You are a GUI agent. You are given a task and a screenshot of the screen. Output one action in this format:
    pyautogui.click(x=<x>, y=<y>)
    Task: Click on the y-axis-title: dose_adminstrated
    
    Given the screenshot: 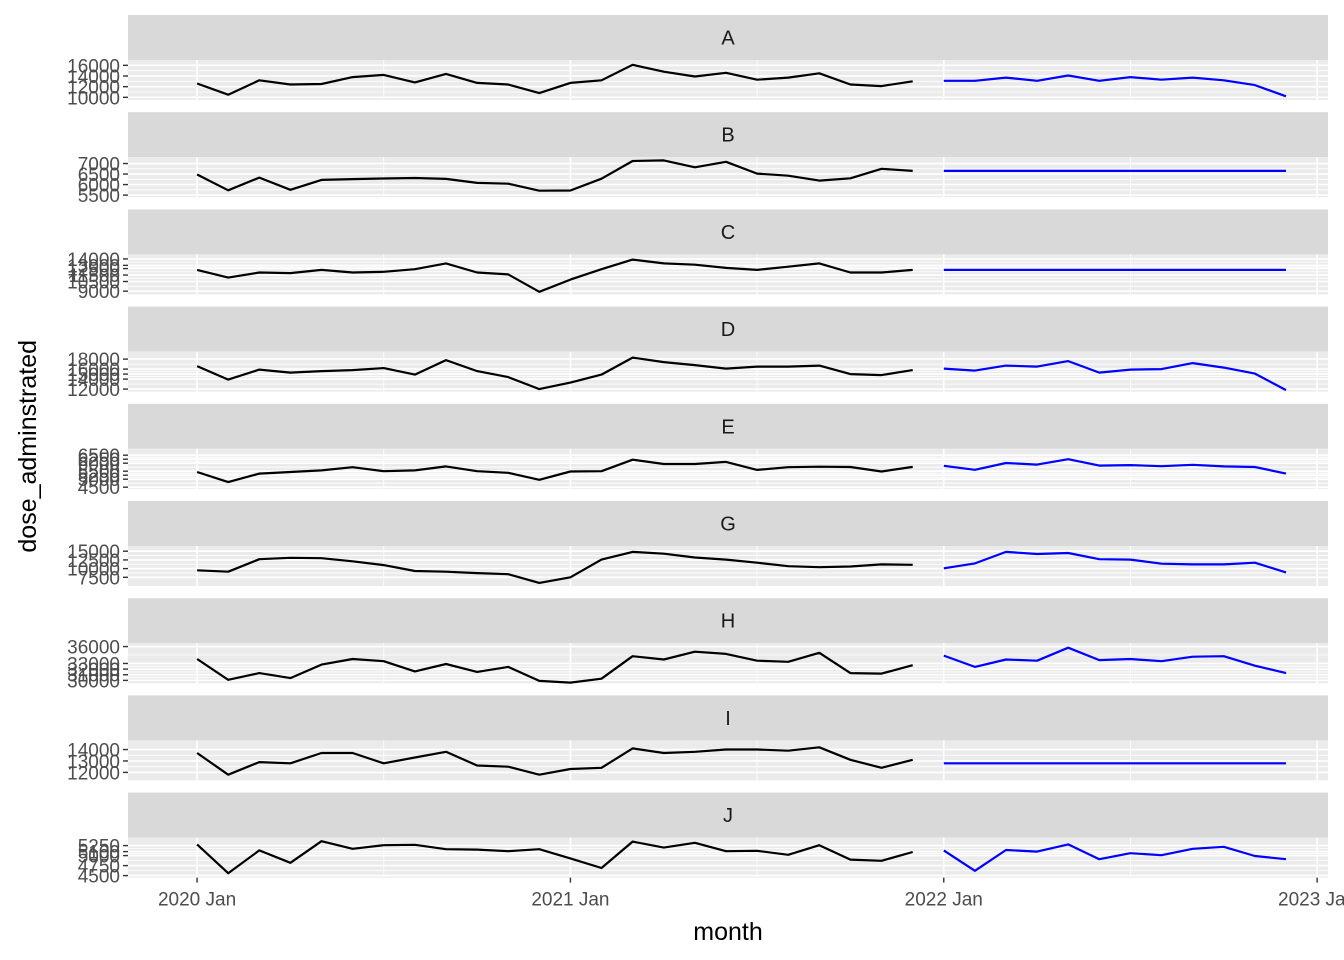 What is the action you would take?
    pyautogui.click(x=28, y=446)
    